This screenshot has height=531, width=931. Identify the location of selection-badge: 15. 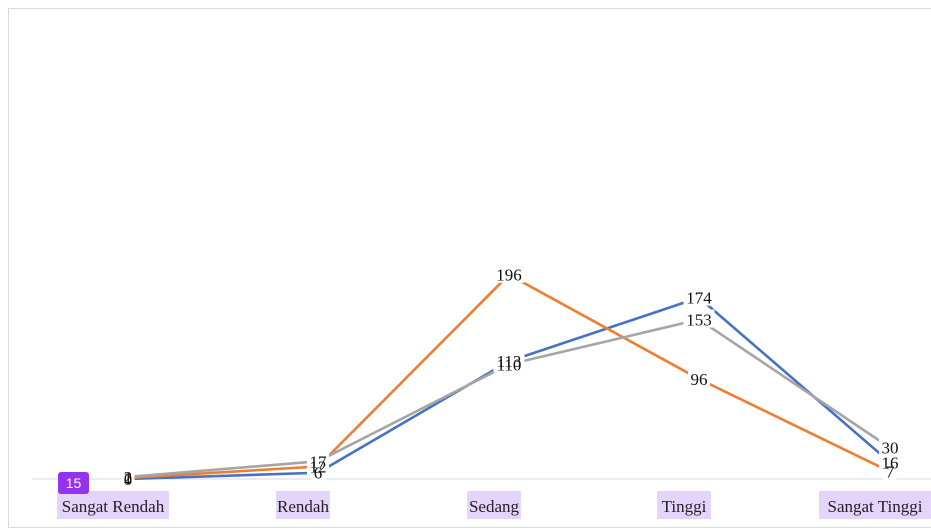
(73, 483).